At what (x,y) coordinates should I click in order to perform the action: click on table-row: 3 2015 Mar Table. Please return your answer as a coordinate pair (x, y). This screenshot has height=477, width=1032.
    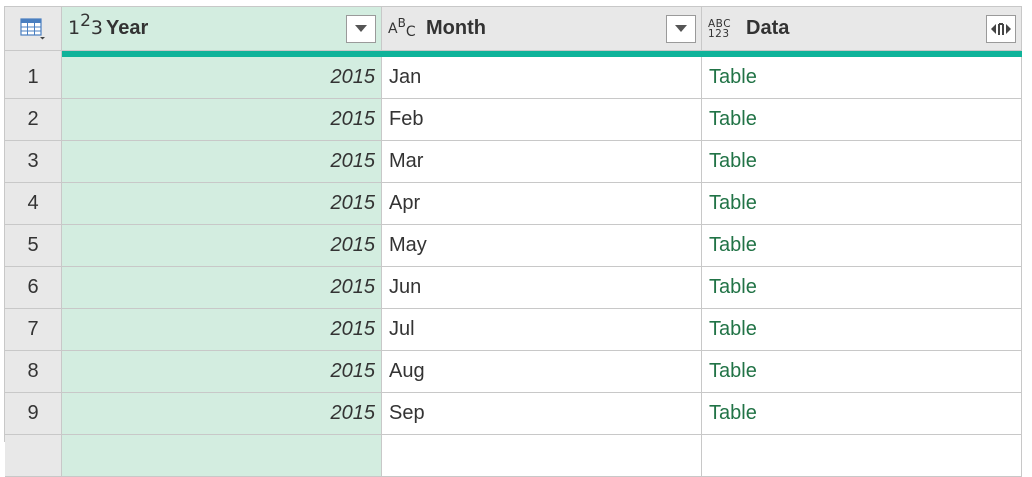
    Looking at the image, I should click on (513, 162).